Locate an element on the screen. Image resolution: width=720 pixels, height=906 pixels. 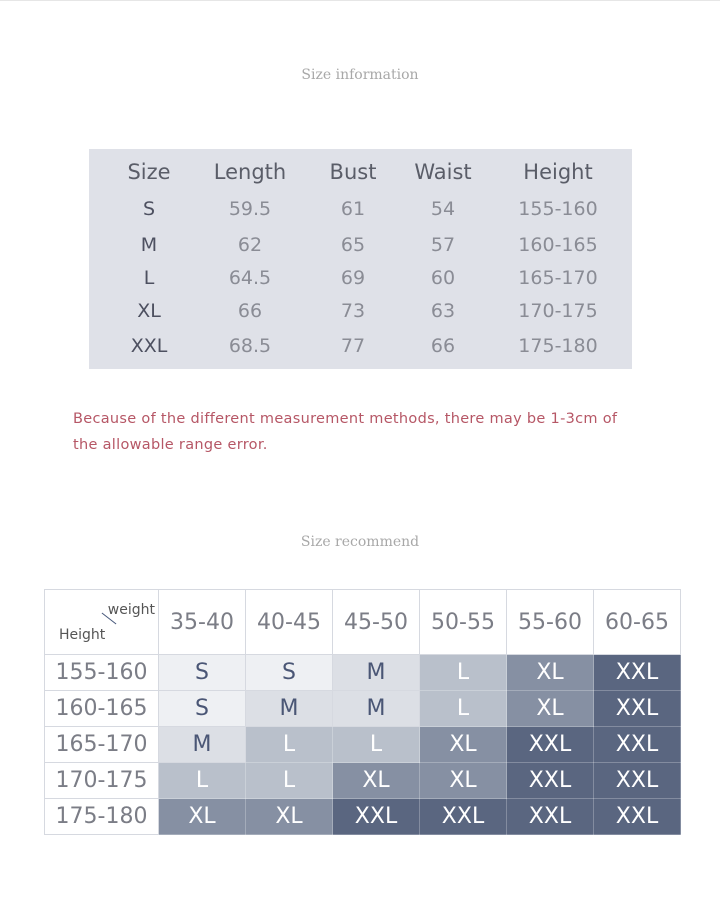
value-cell: 165-170 is located at coordinates (558, 278).